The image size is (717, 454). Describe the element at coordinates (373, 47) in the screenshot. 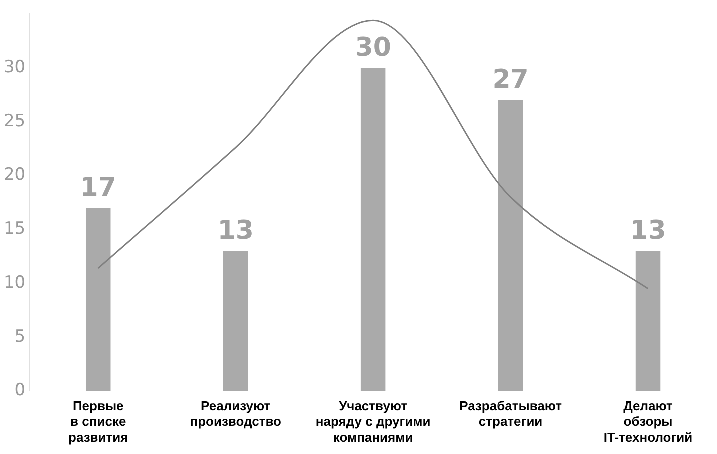

I see `data-label: 30` at that location.